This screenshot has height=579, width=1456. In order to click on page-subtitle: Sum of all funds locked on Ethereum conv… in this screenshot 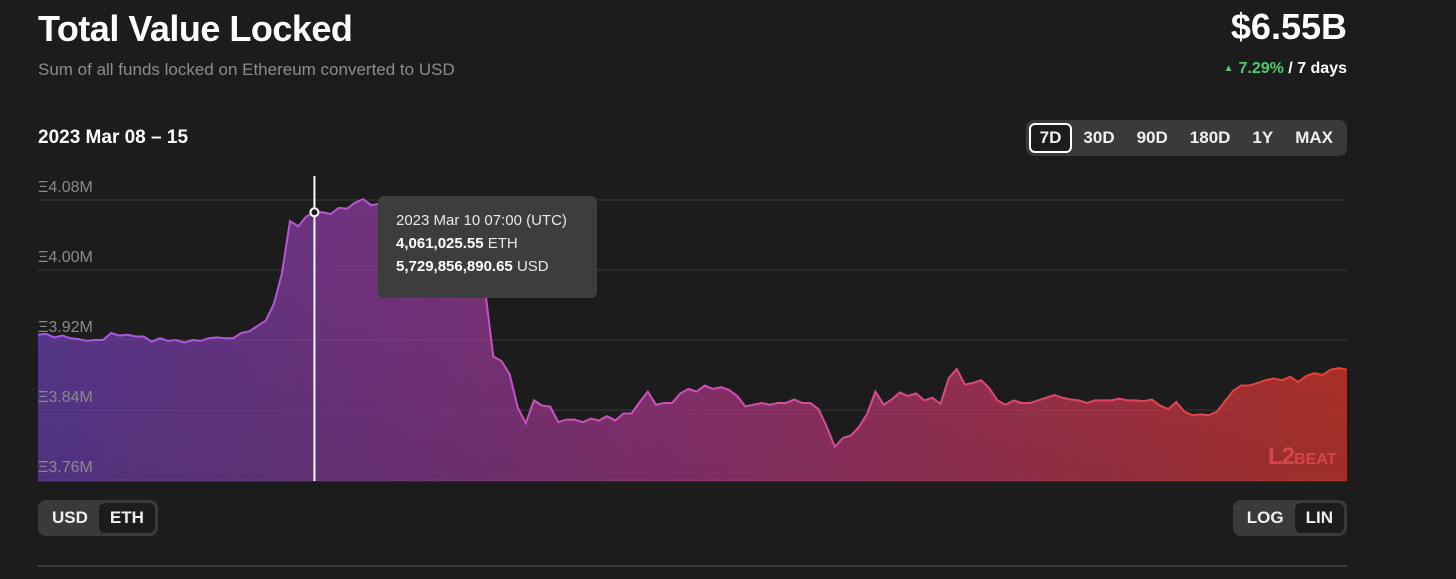, I will do `click(246, 69)`.